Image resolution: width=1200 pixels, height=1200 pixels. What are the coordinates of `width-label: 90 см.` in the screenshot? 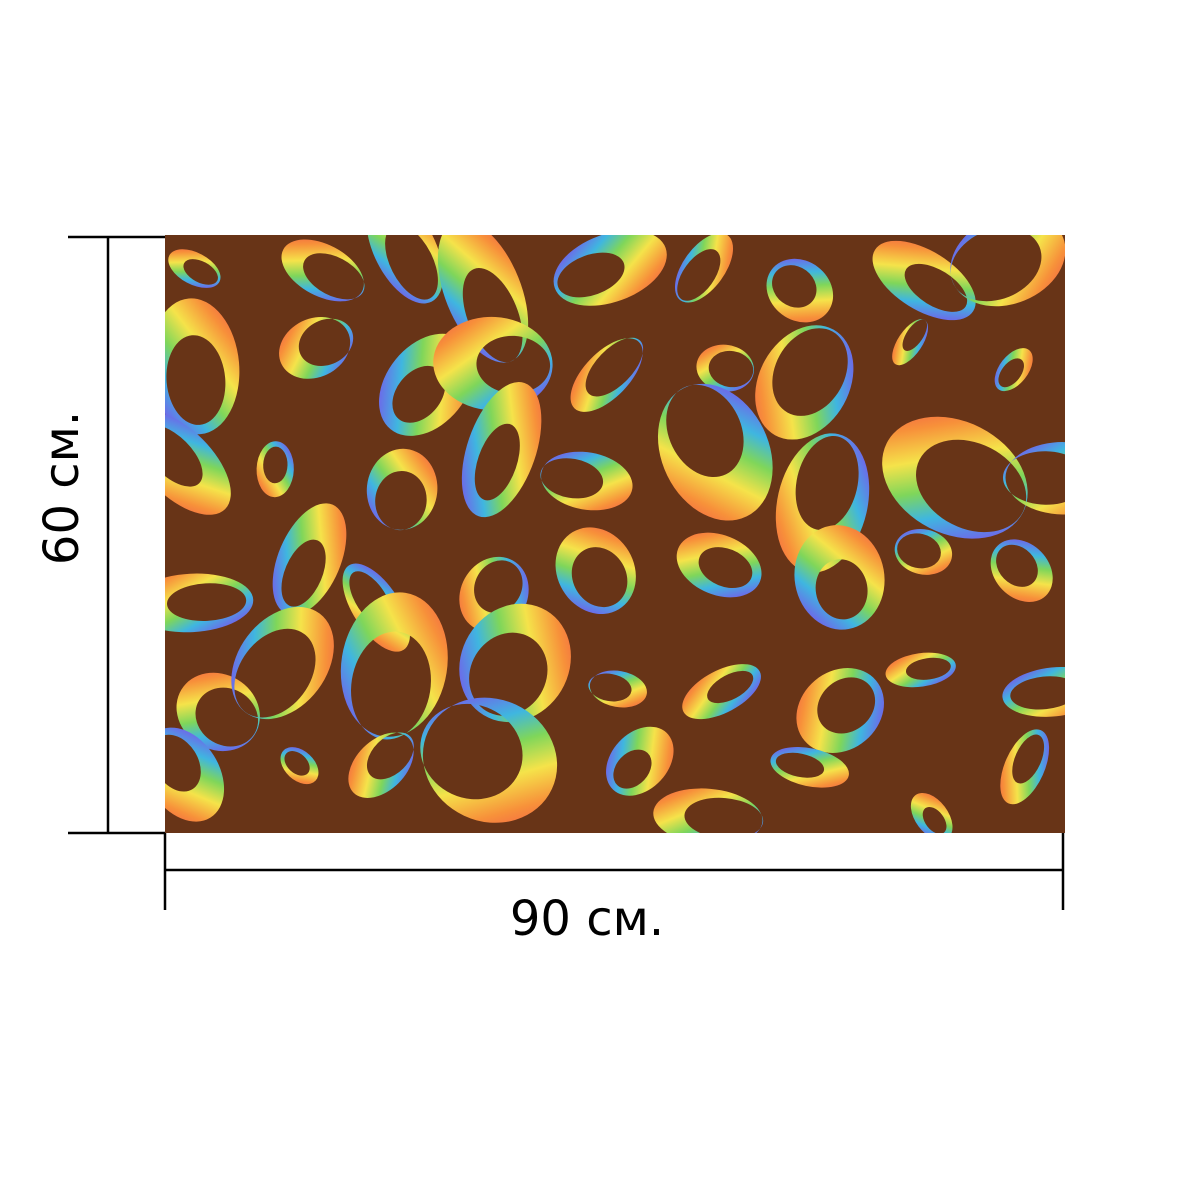 It's located at (587, 919).